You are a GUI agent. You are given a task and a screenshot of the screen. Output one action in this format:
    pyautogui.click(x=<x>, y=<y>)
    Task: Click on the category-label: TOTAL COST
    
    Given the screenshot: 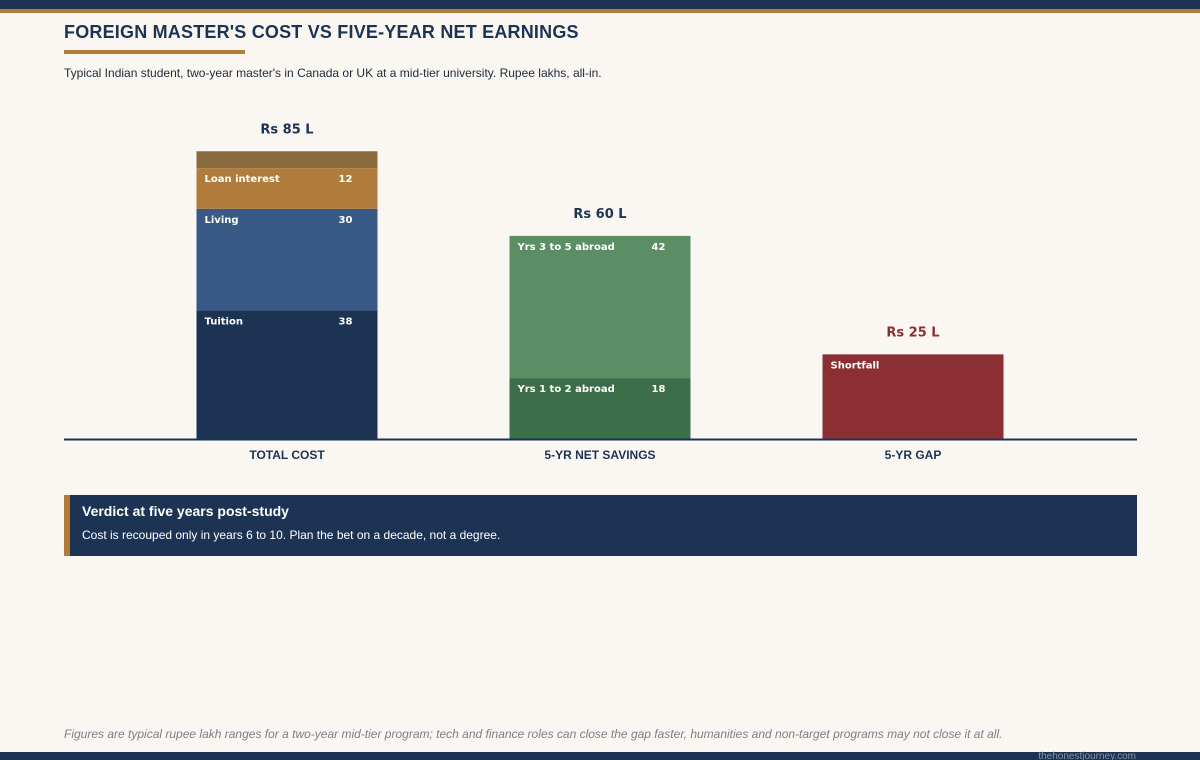 What is the action you would take?
    pyautogui.click(x=287, y=455)
    